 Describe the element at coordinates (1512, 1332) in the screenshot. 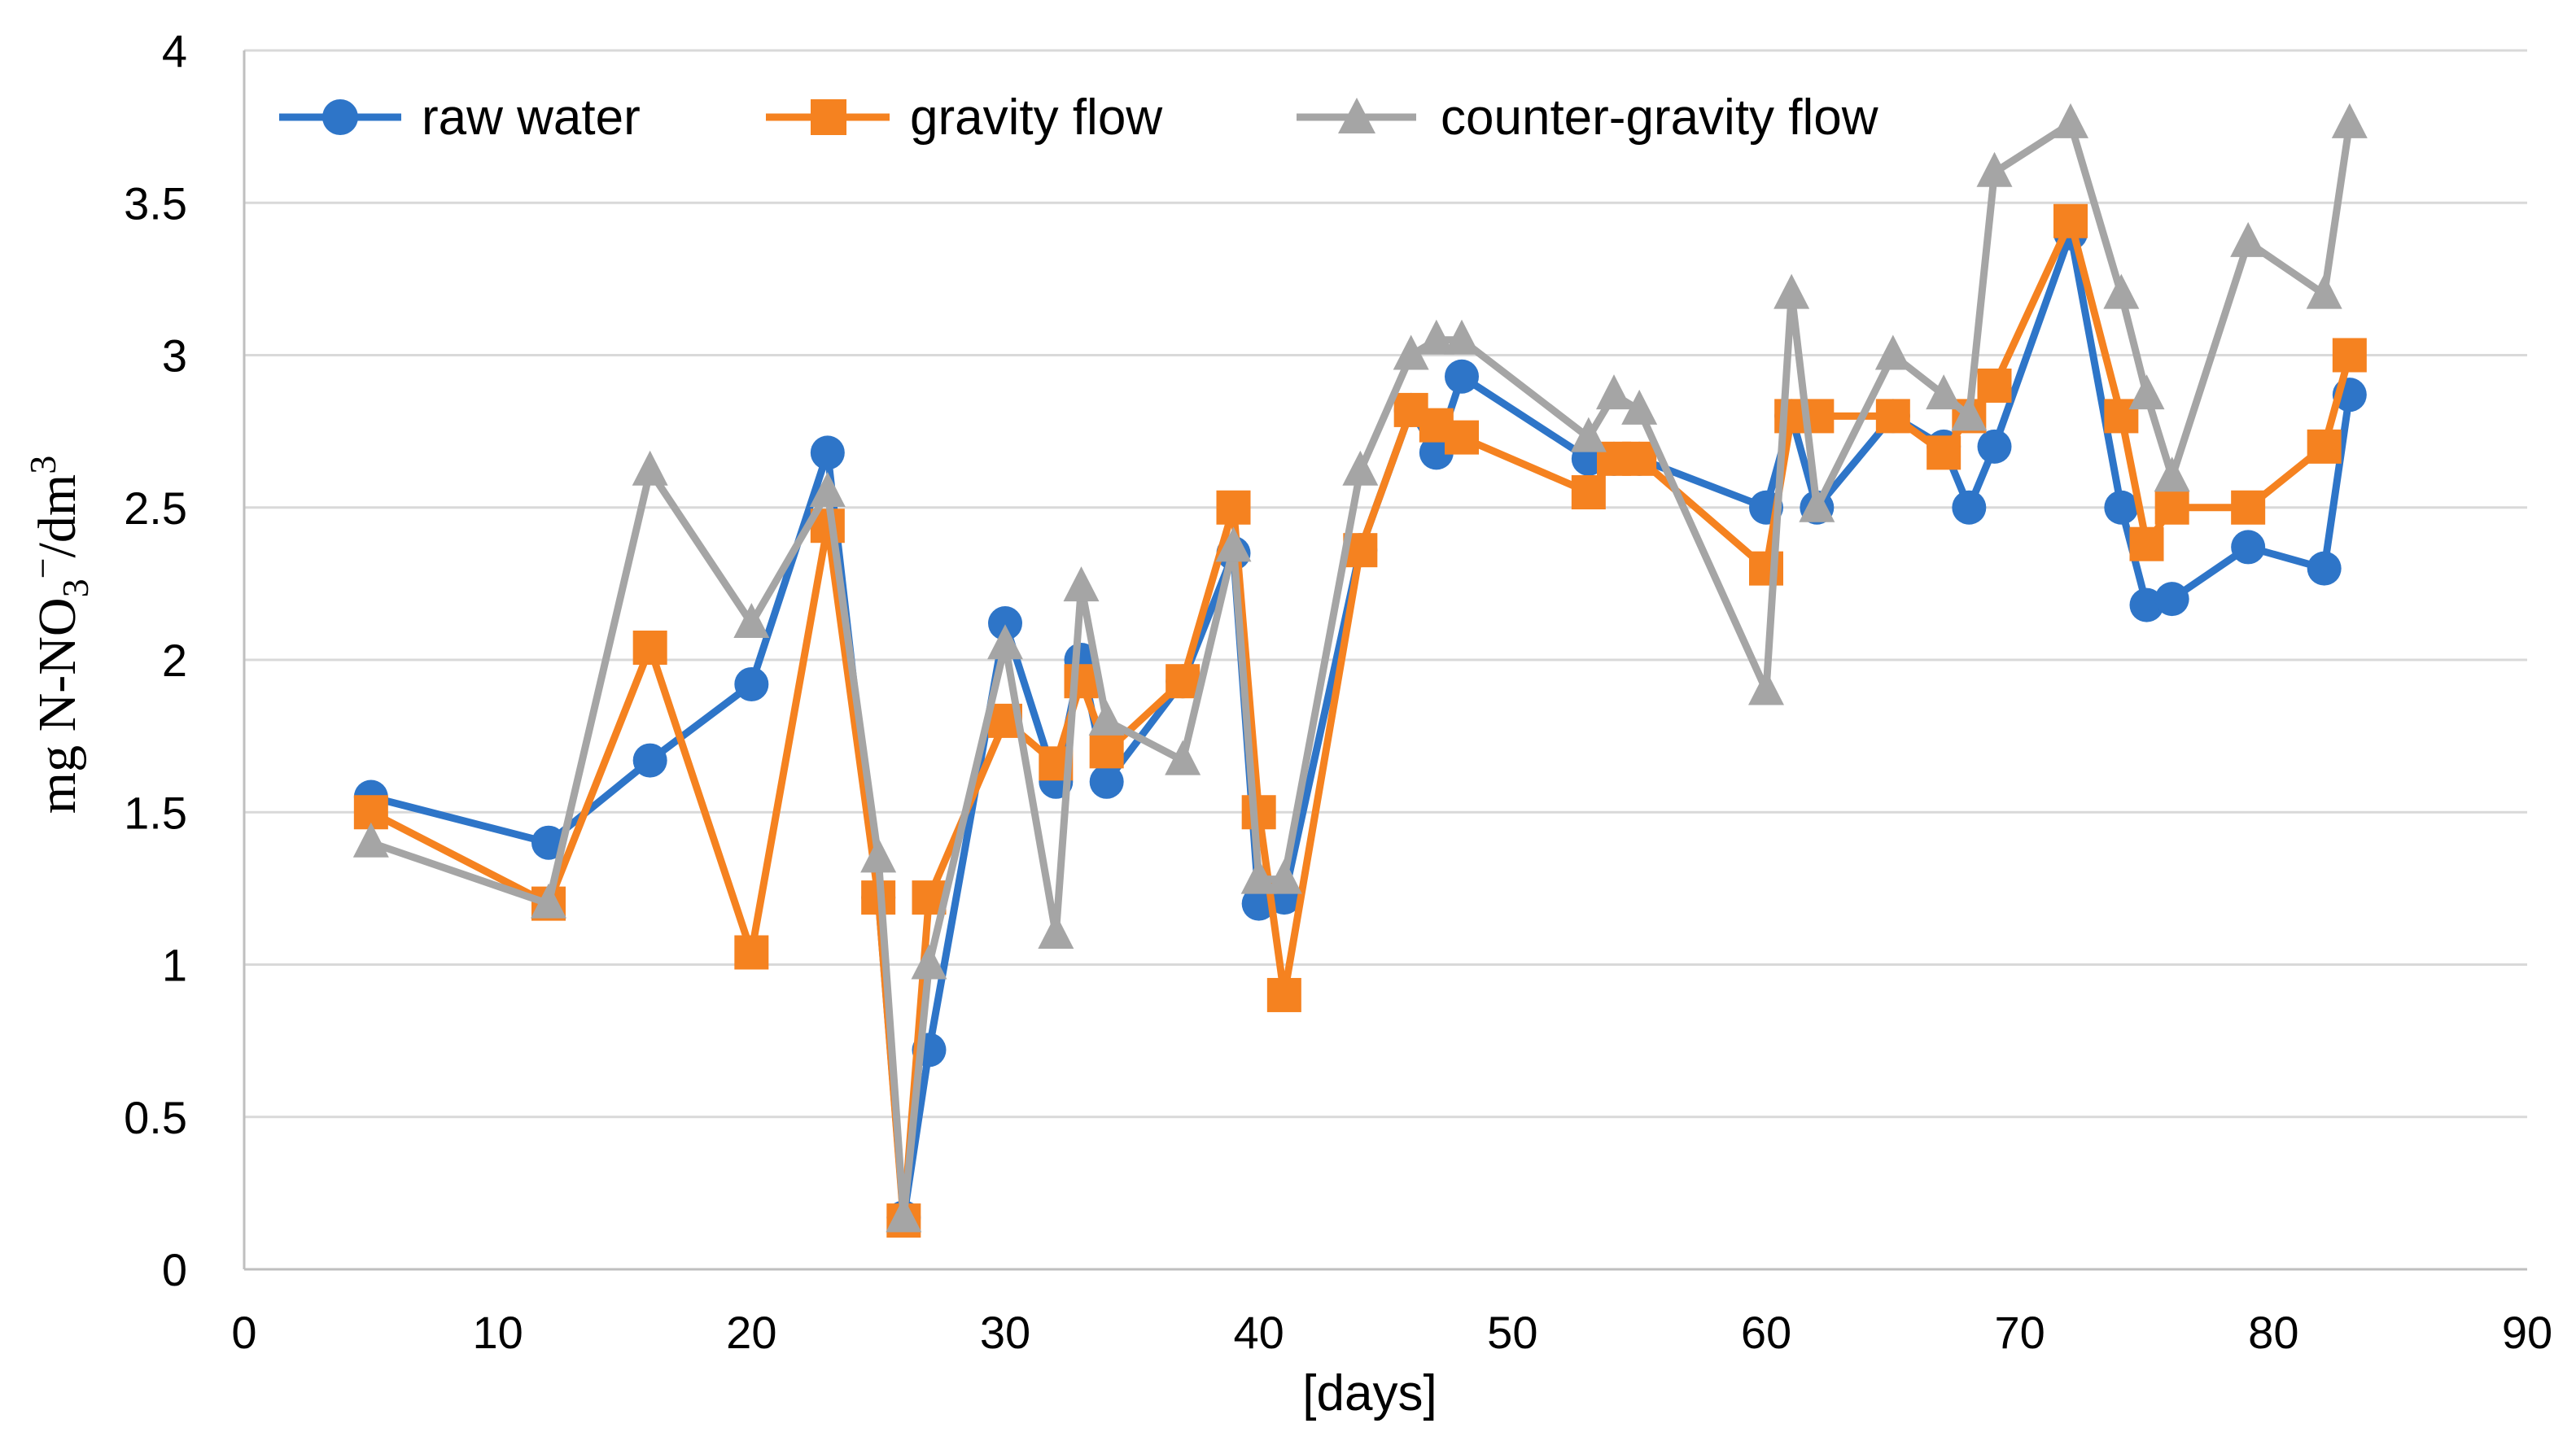

I see `x-tick-label: 50` at that location.